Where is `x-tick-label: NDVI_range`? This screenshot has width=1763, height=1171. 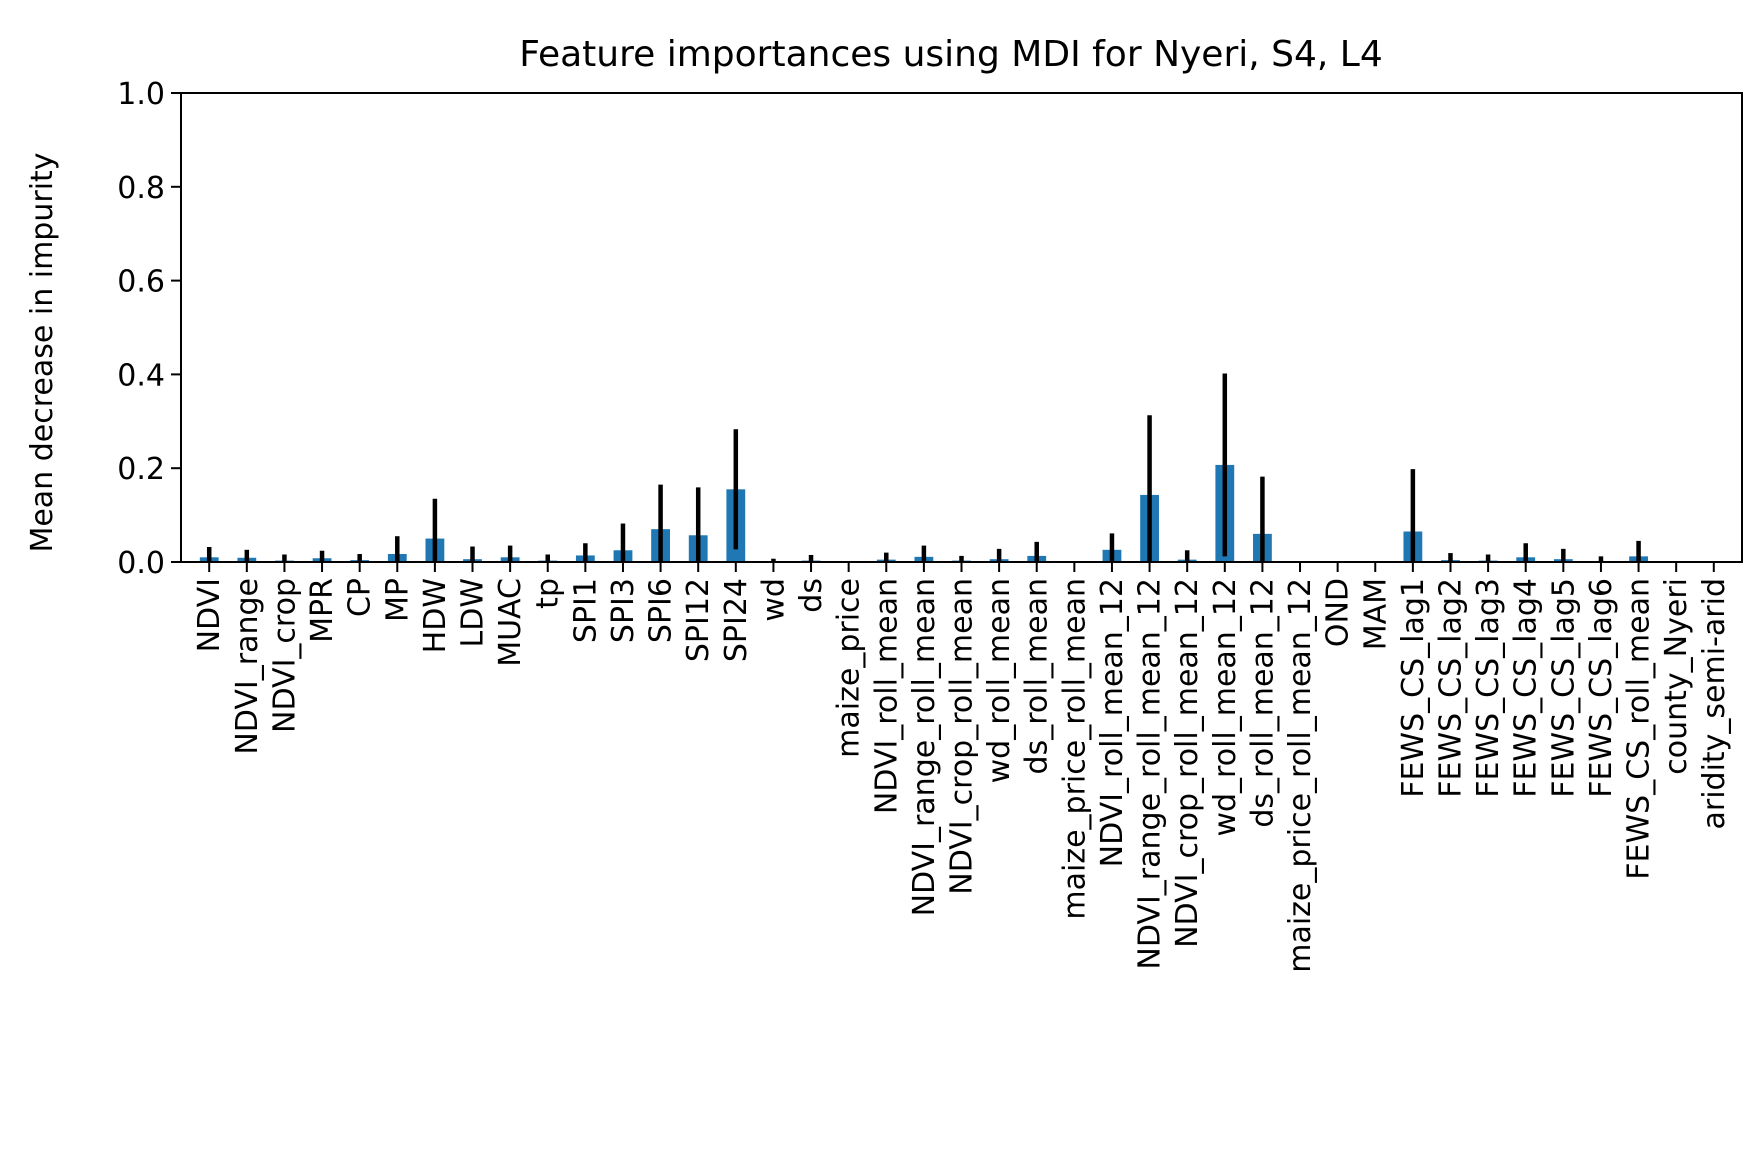
x-tick-label: NDVI_range is located at coordinates (247, 666).